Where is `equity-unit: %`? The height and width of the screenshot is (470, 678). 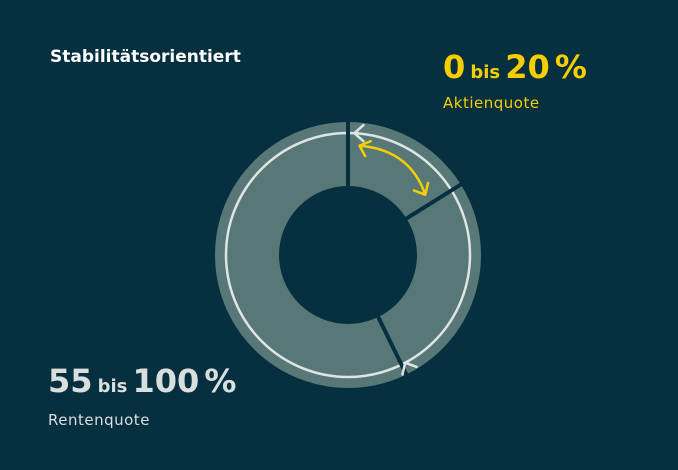
equity-unit: % is located at coordinates (571, 67).